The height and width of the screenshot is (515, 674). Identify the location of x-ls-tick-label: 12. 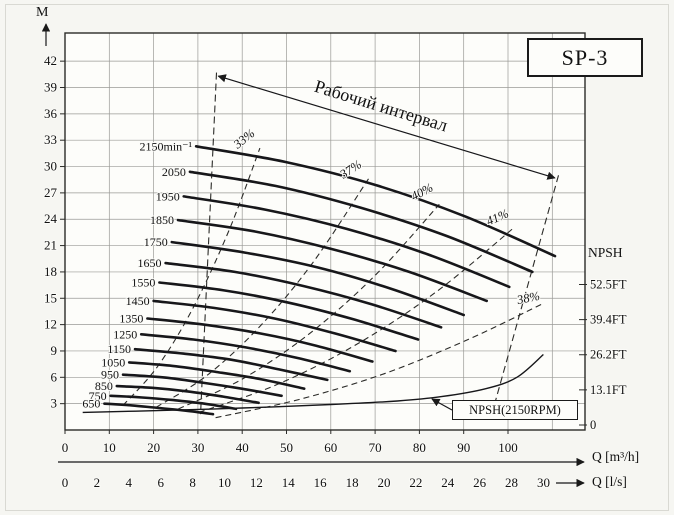
(256, 482).